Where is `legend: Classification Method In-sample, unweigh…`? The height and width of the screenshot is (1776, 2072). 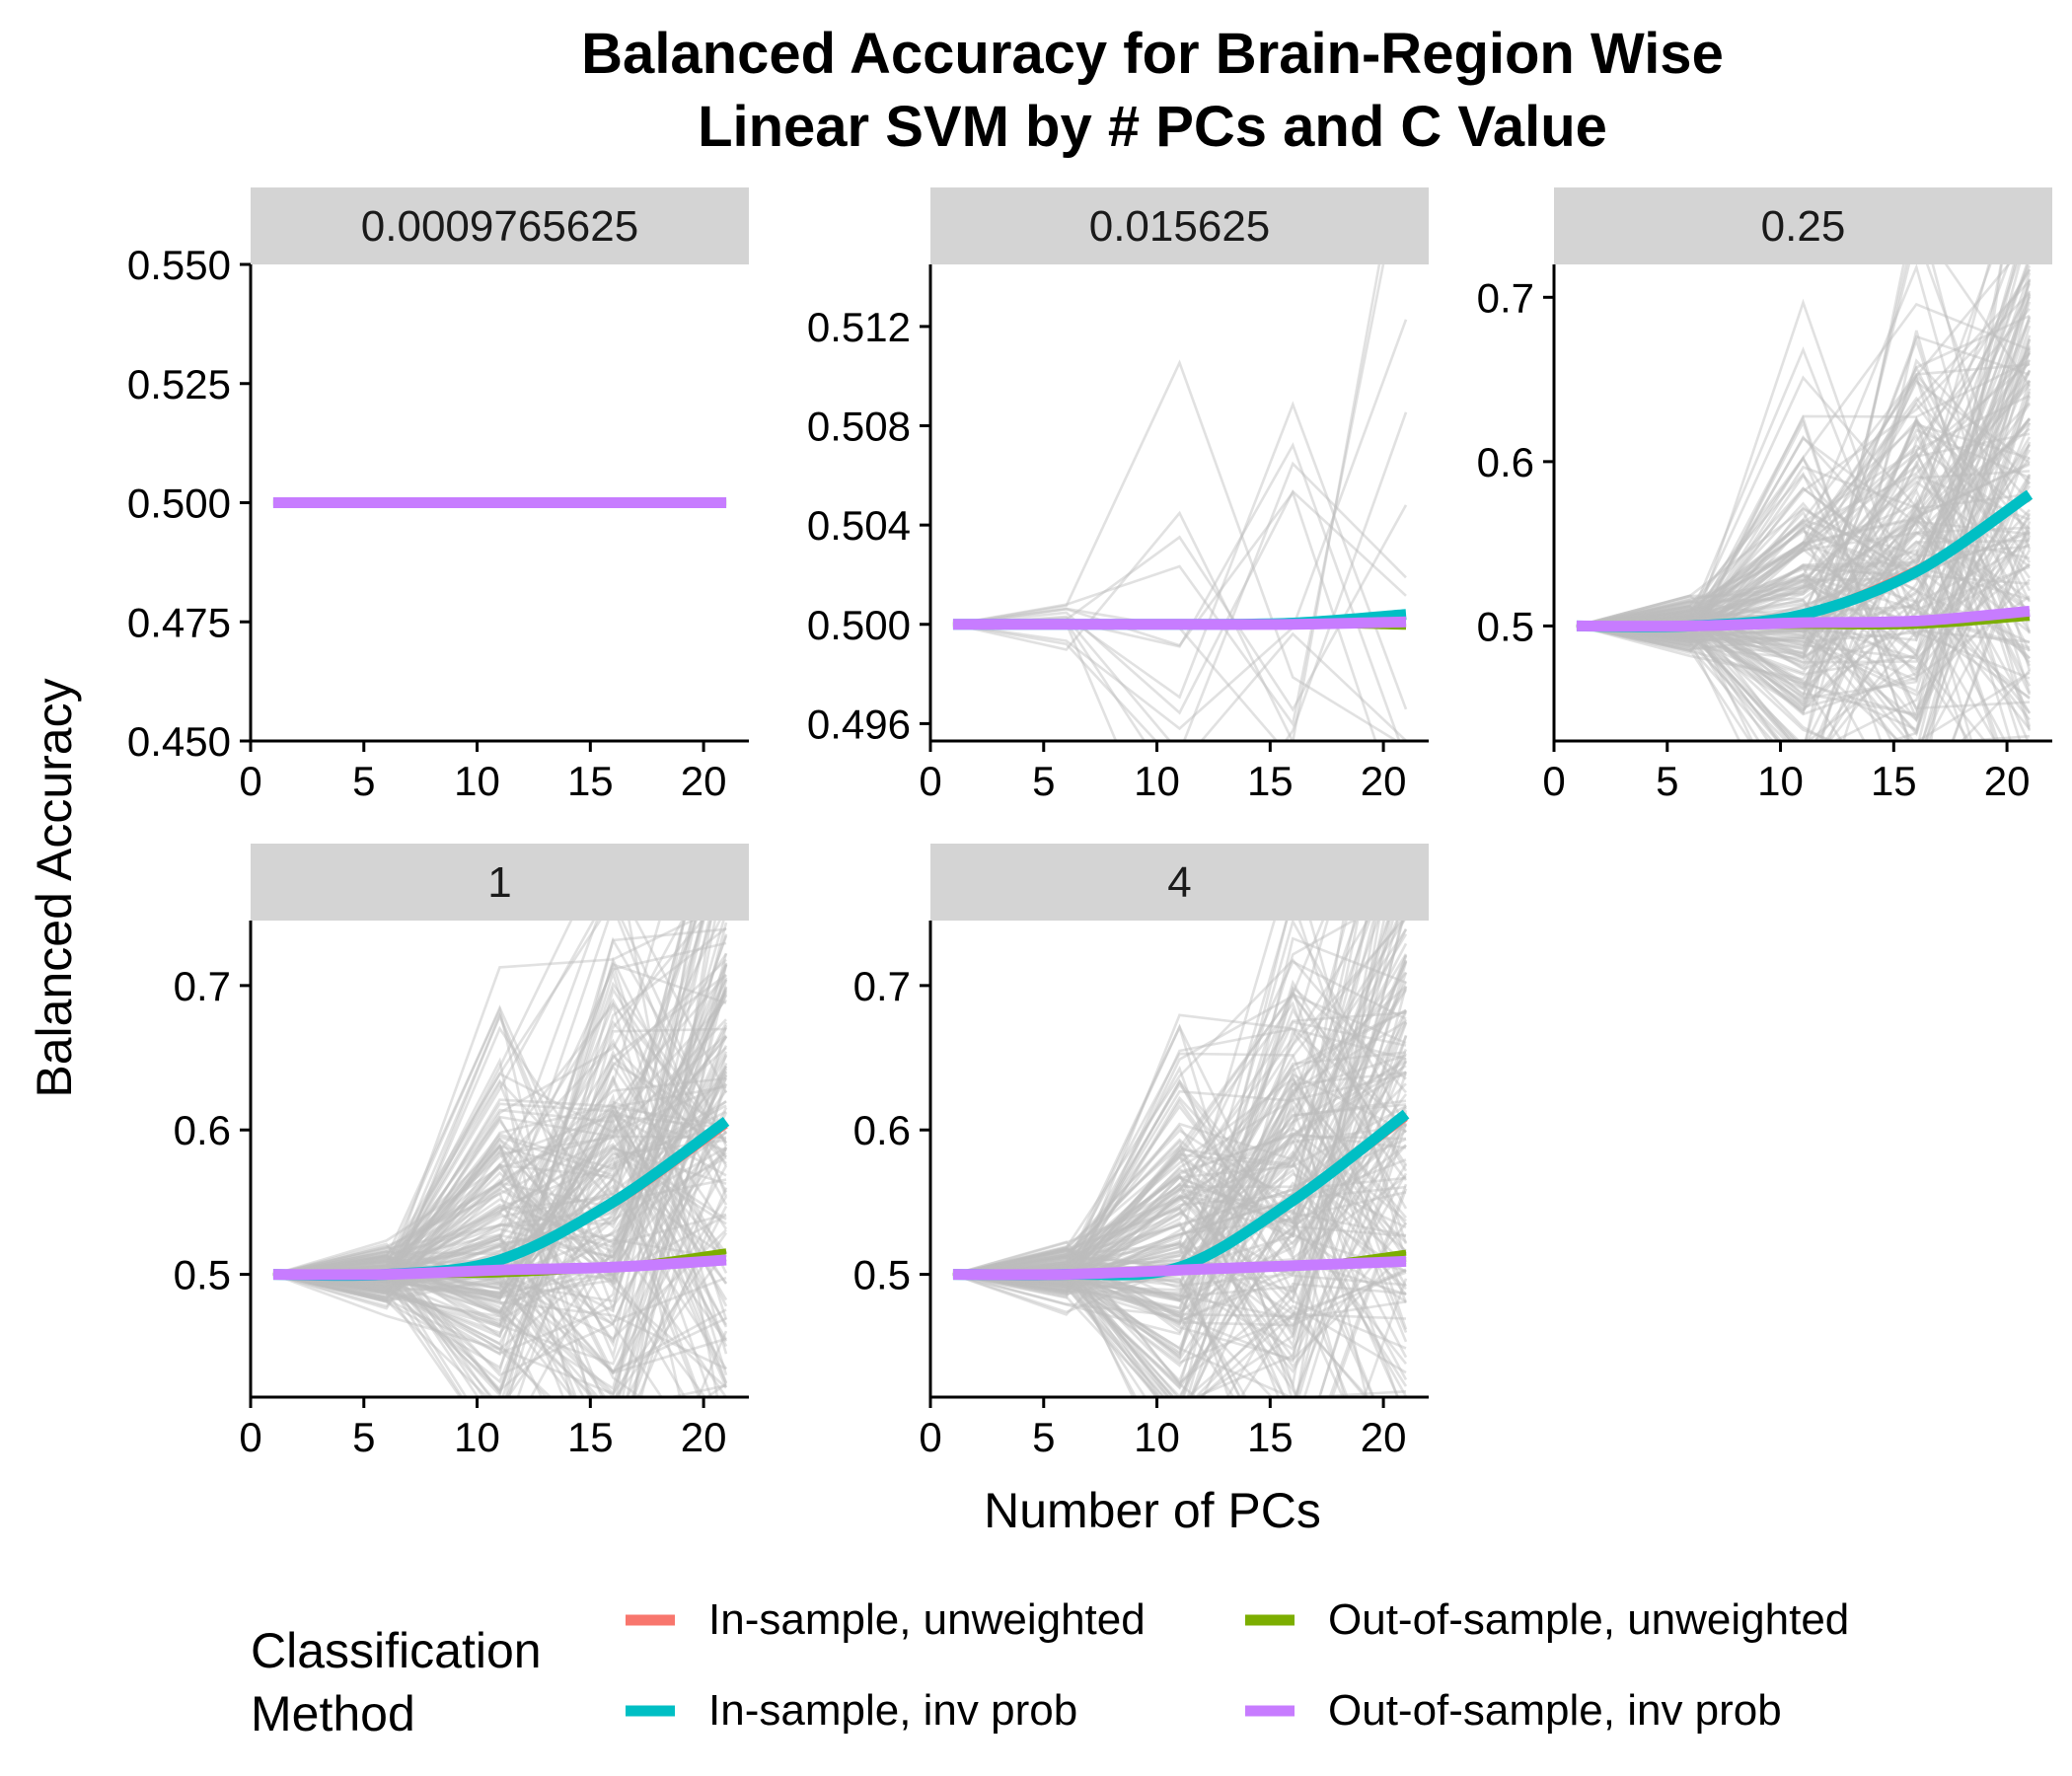
legend: Classification Method In-sample, unweigh… is located at coordinates (1050, 1668).